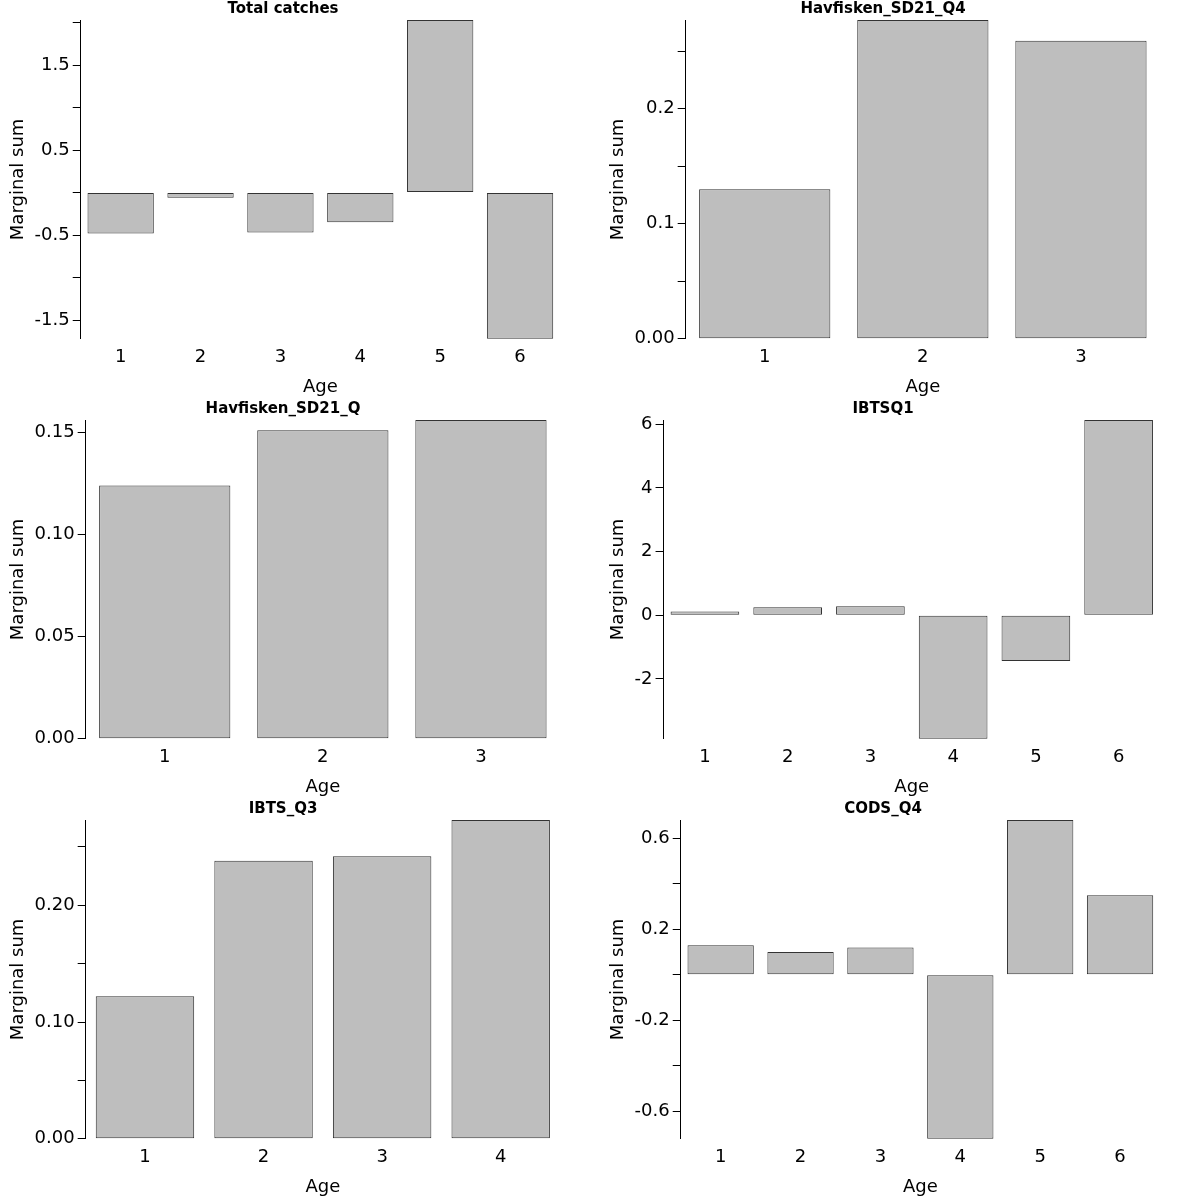 The image size is (1200, 1200). What do you see at coordinates (283, 407) in the screenshot?
I see `chart-title: Havfisken_SD21_Q` at bounding box center [283, 407].